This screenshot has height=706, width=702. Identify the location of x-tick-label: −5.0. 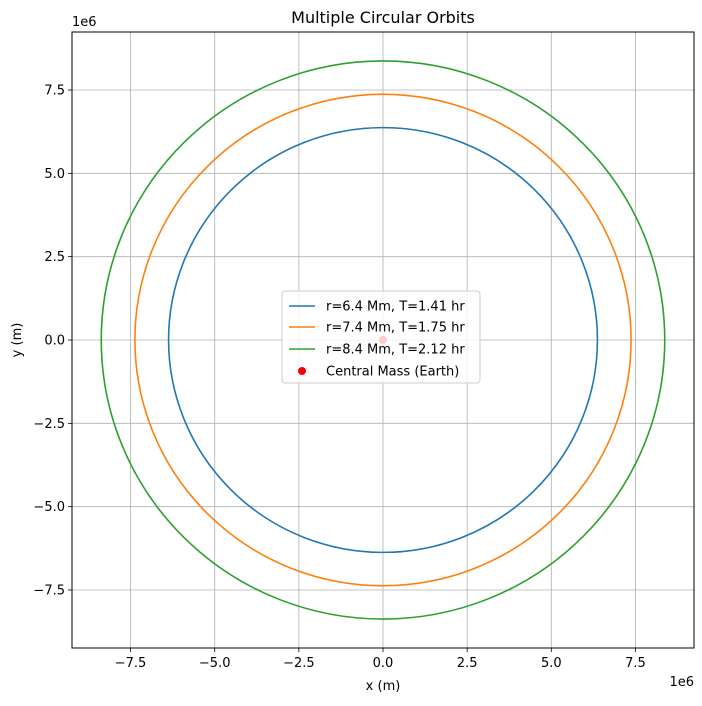
(215, 663).